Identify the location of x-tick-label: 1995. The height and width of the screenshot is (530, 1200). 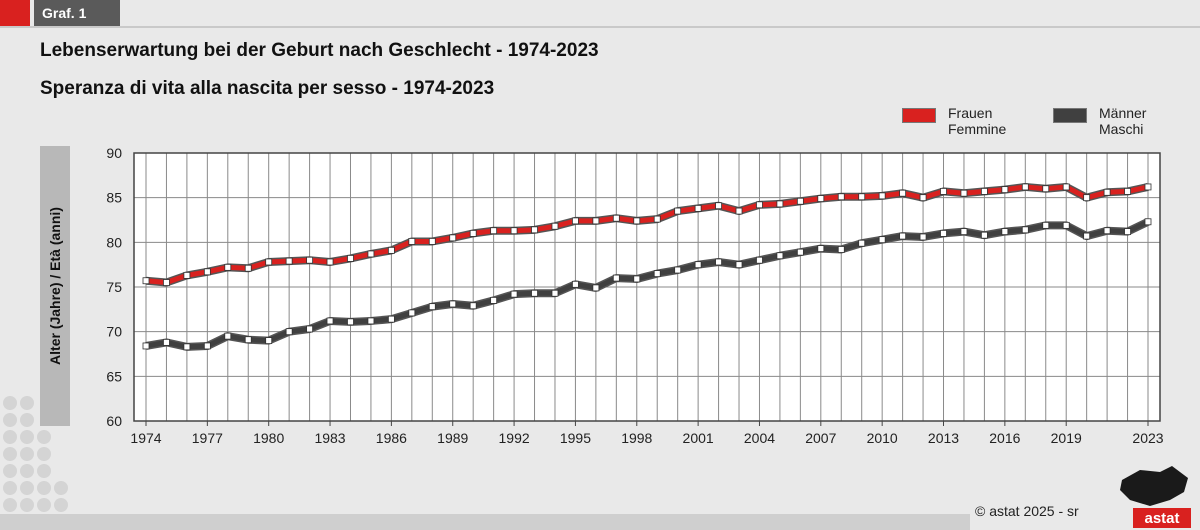
(575, 438).